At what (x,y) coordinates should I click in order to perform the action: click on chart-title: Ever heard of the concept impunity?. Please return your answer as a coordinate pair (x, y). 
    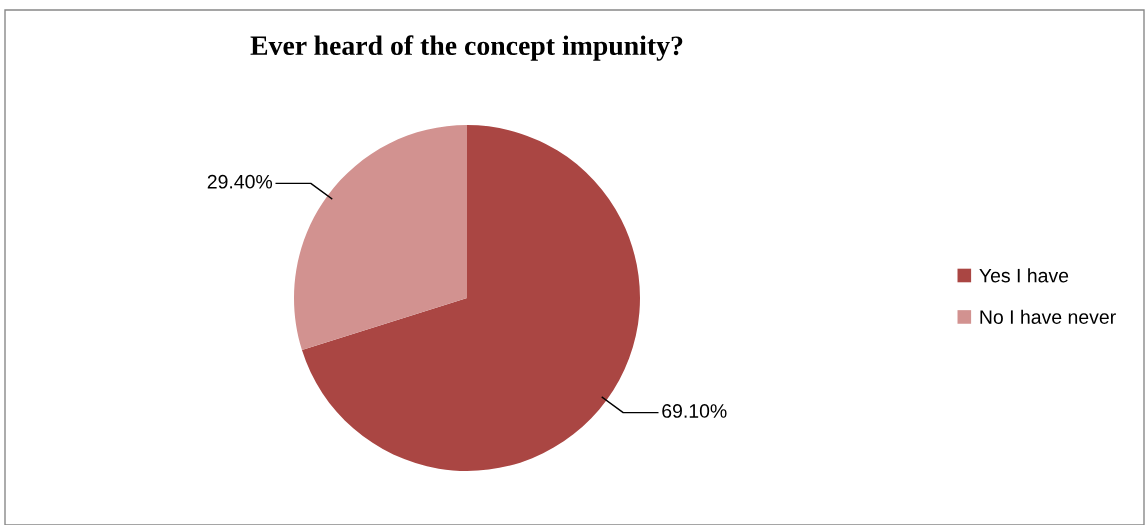
    Looking at the image, I should click on (466, 48).